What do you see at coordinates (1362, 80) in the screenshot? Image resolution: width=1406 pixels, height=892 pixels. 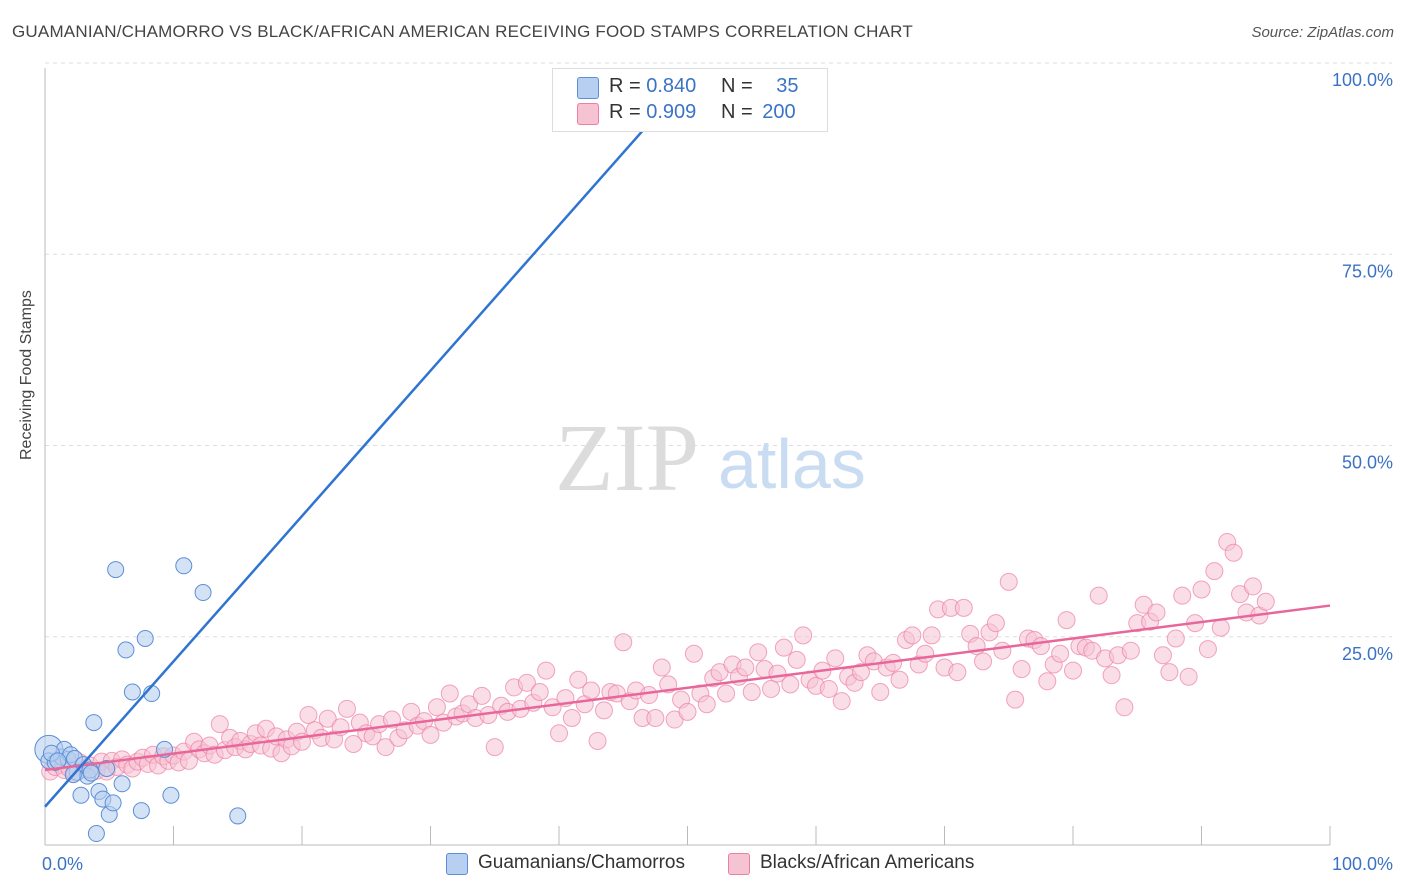 I see `y-tick-label: 100.0%` at bounding box center [1362, 80].